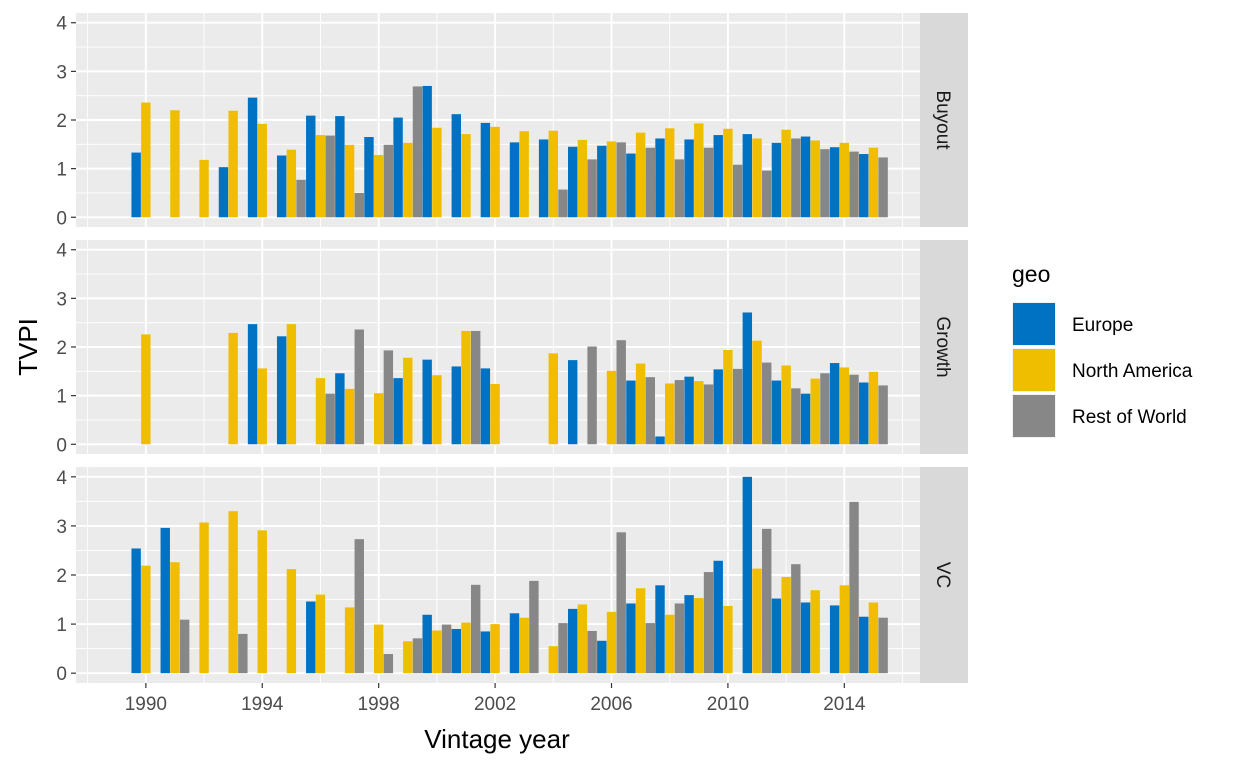  I want to click on bar-europe-2004, so click(543, 178).